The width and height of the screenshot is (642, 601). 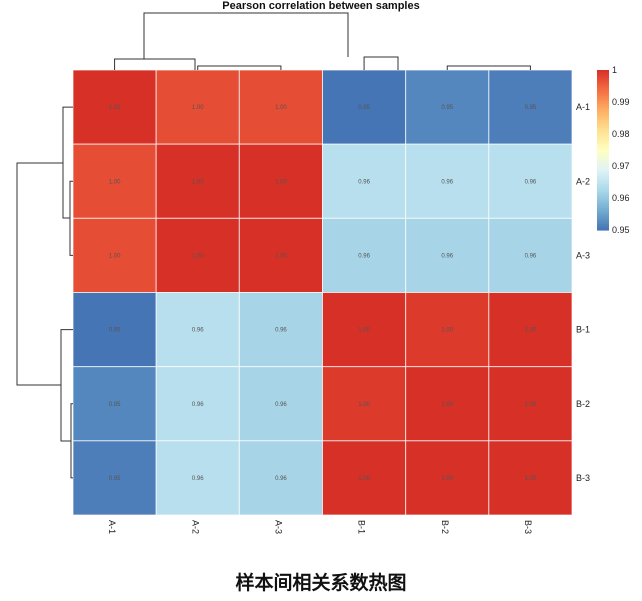 What do you see at coordinates (583, 255) in the screenshot?
I see `row-label: A-3` at bounding box center [583, 255].